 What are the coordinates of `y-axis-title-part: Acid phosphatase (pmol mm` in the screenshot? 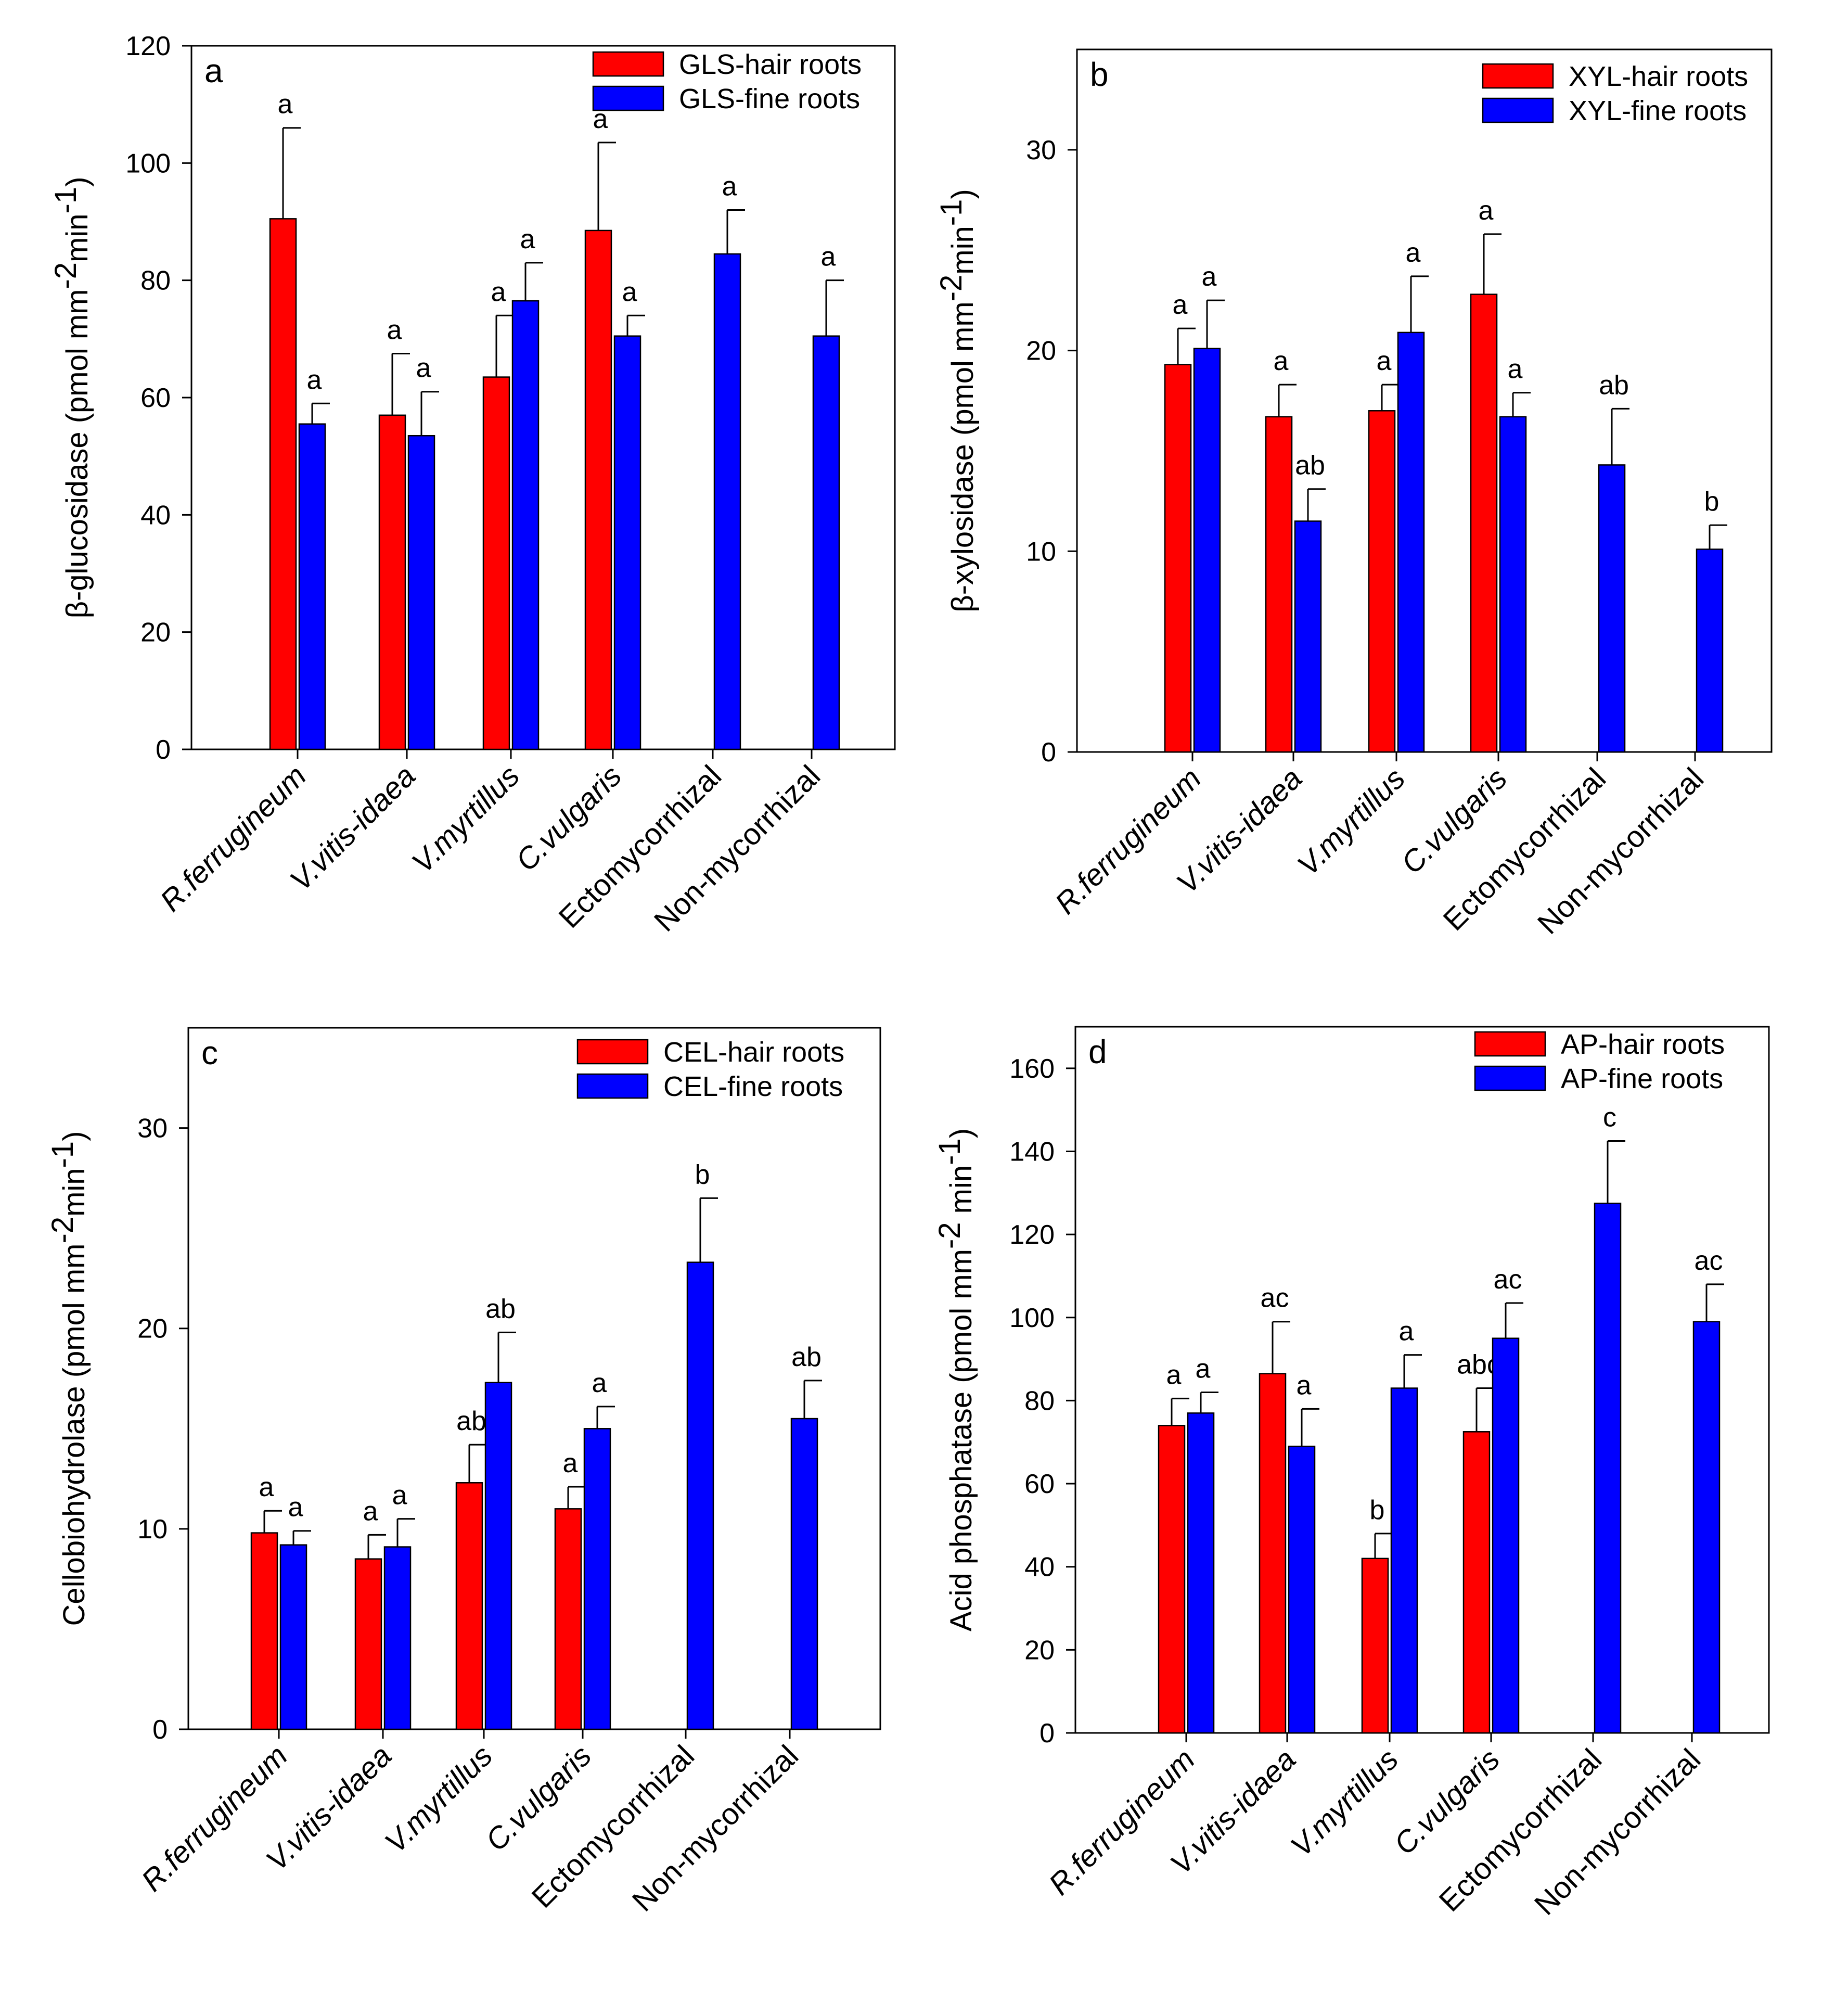 It's located at (961, 1440).